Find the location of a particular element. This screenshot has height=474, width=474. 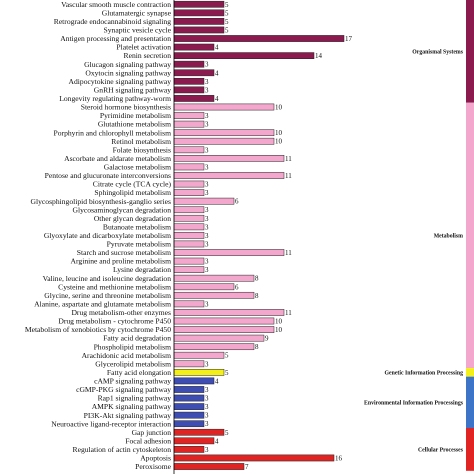

category-label: Oxytocin signaling pathway is located at coordinates (128, 72).